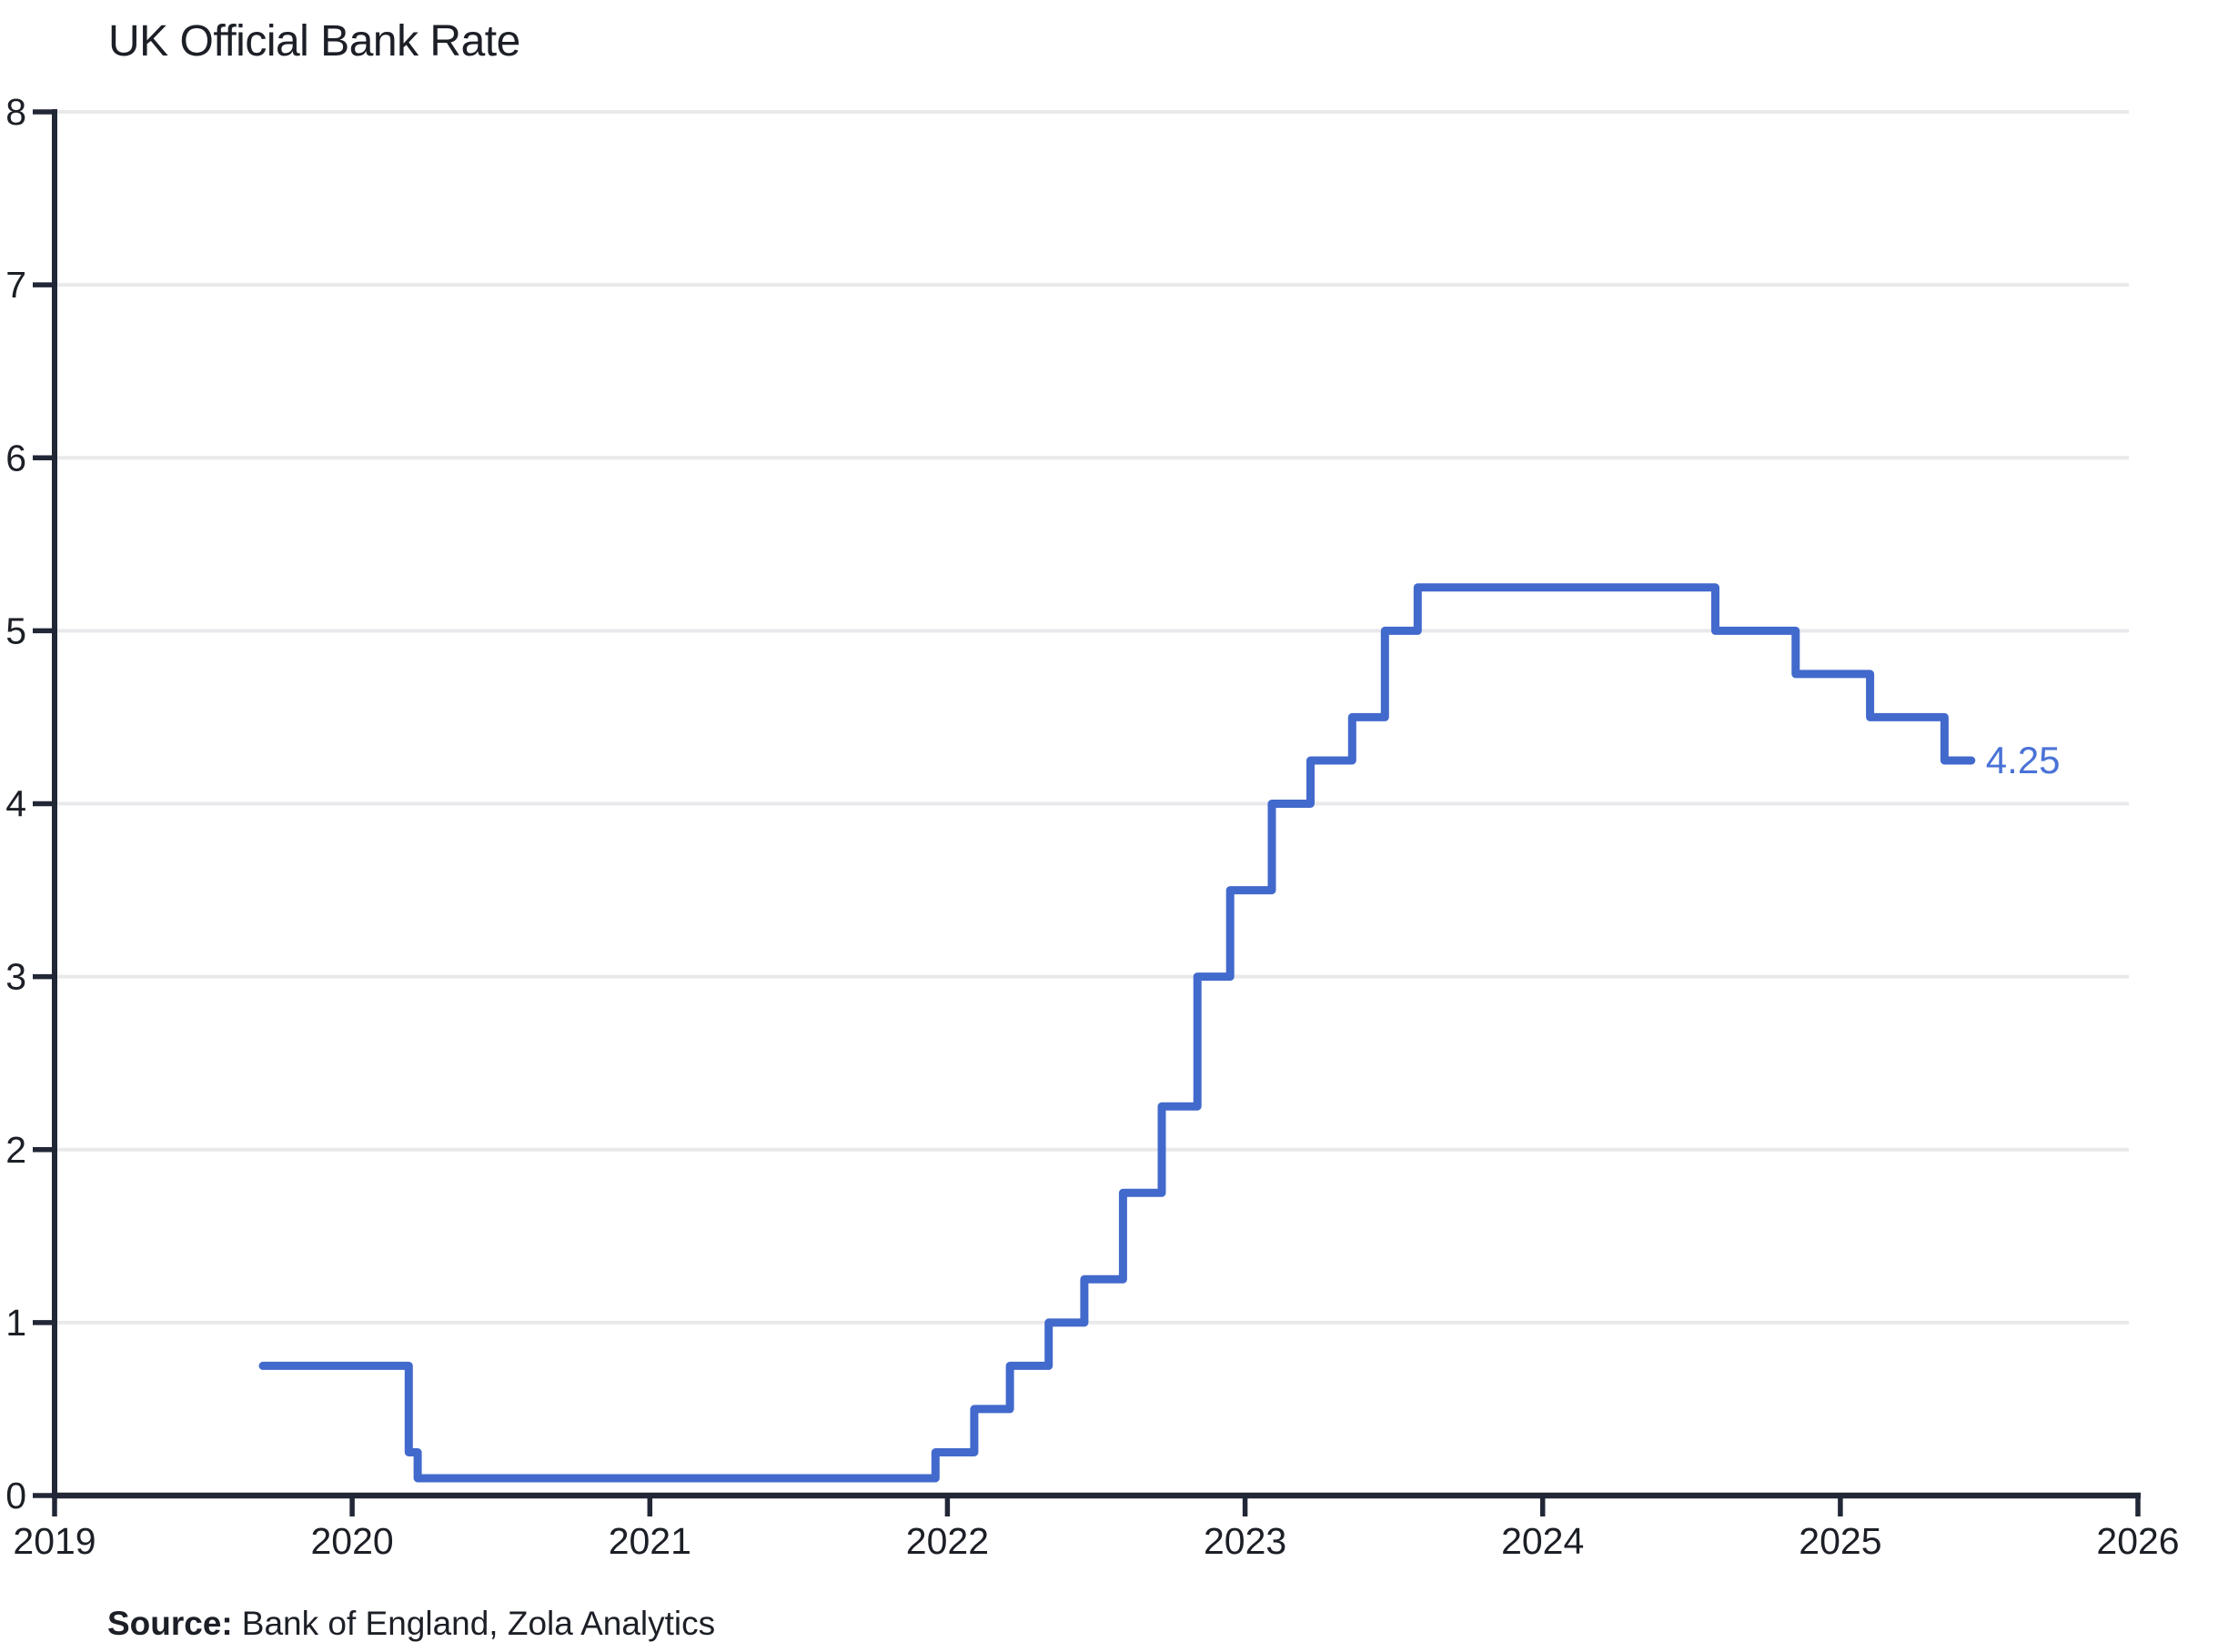  What do you see at coordinates (15, 804) in the screenshot?
I see `y-tick-label: 4` at bounding box center [15, 804].